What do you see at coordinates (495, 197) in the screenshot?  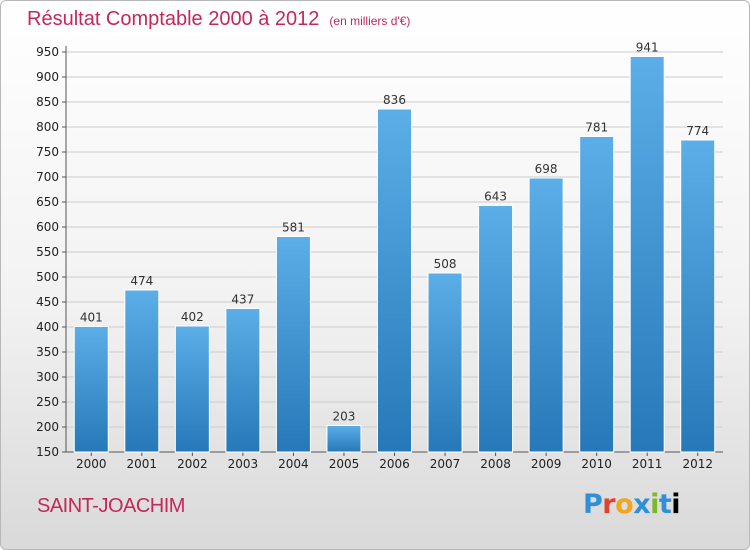 I see `data-label: 643` at bounding box center [495, 197].